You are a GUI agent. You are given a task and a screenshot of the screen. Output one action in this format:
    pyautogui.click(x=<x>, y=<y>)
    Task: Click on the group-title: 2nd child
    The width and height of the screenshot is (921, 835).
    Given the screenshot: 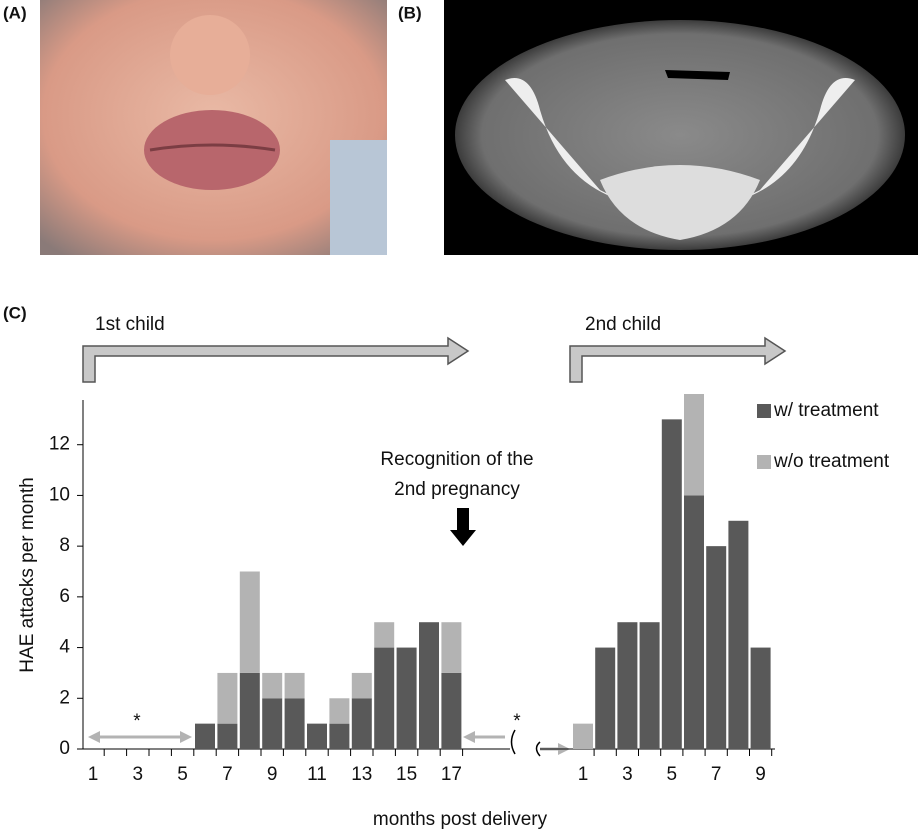 What is the action you would take?
    pyautogui.click(x=623, y=324)
    